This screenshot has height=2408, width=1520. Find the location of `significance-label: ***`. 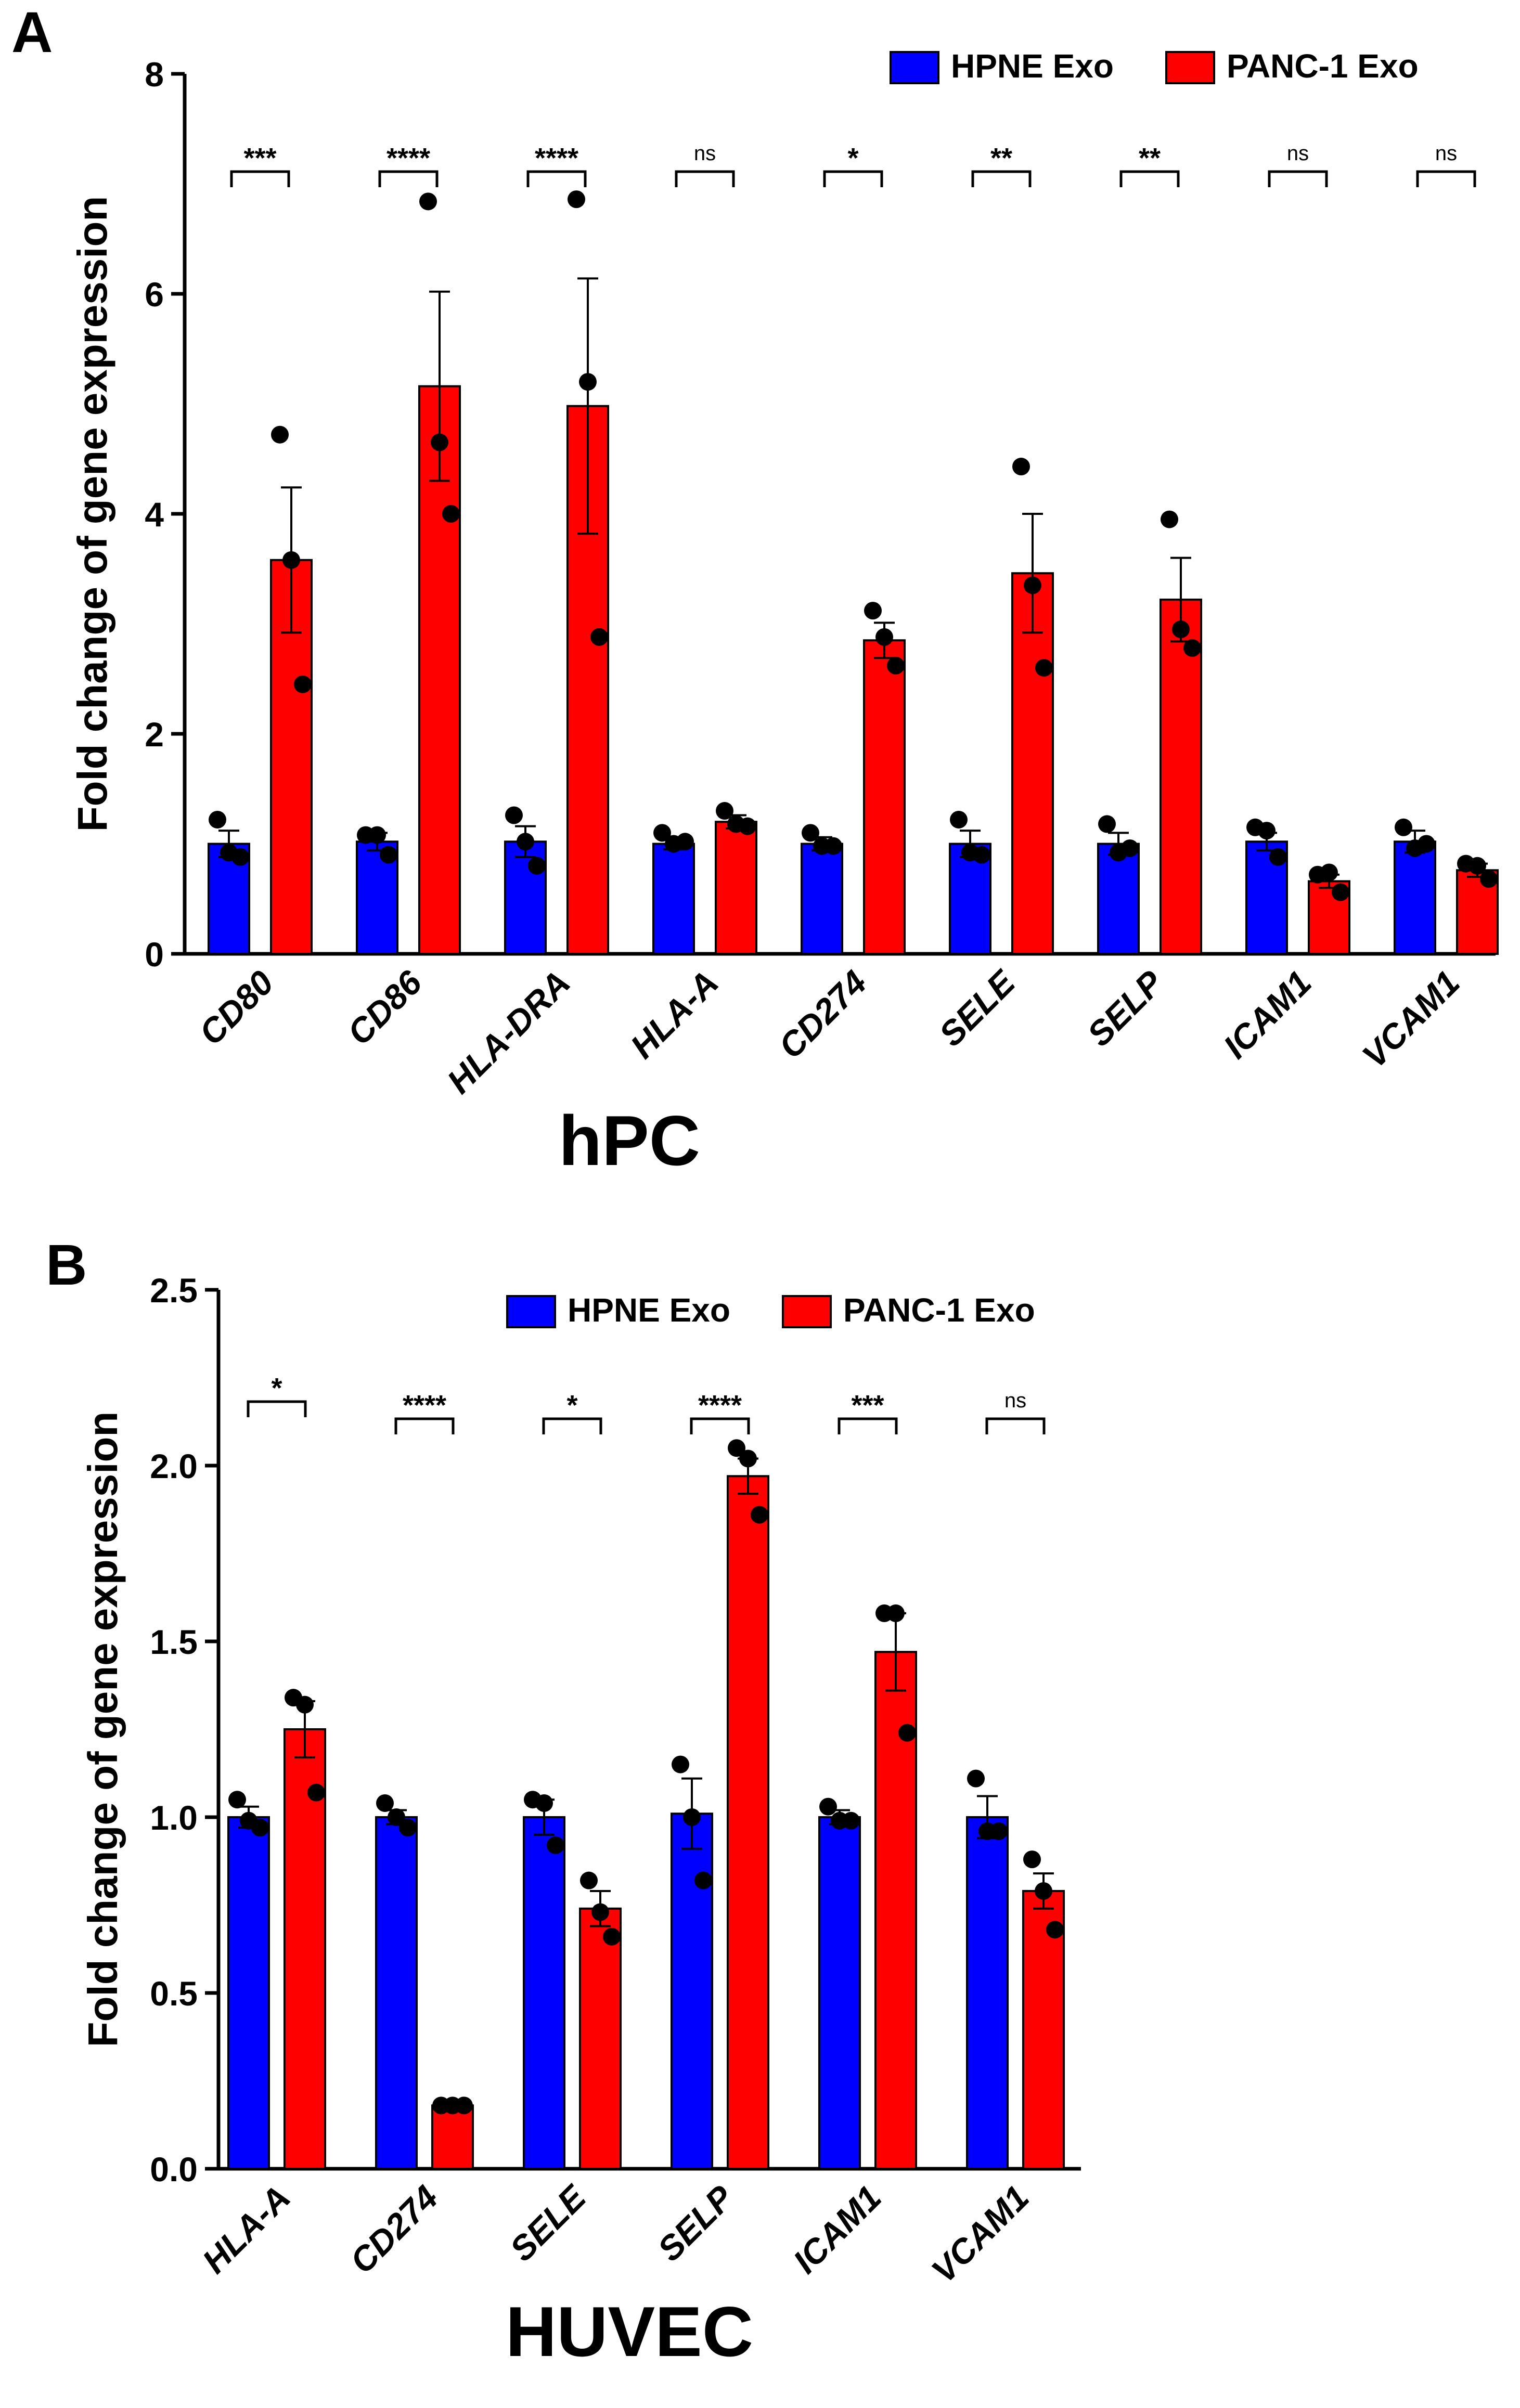

significance-label: *** is located at coordinates (867, 1405).